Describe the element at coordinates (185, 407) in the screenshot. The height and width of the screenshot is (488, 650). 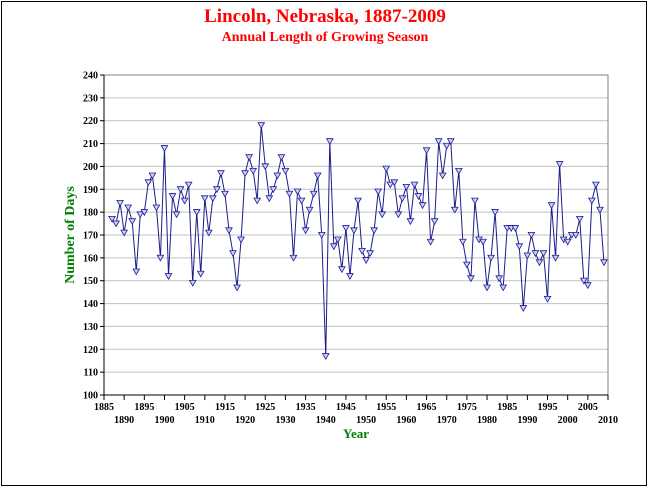
I see `x-tick-label: 1905` at that location.